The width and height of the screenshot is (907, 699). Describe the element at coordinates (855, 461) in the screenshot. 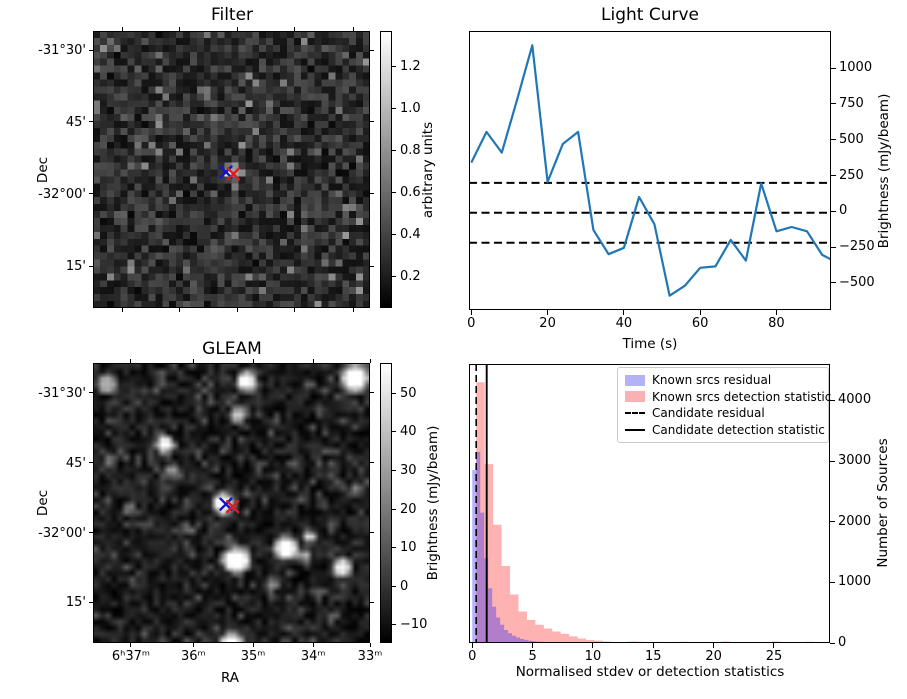

I see `count-tick-label: 3000` at that location.